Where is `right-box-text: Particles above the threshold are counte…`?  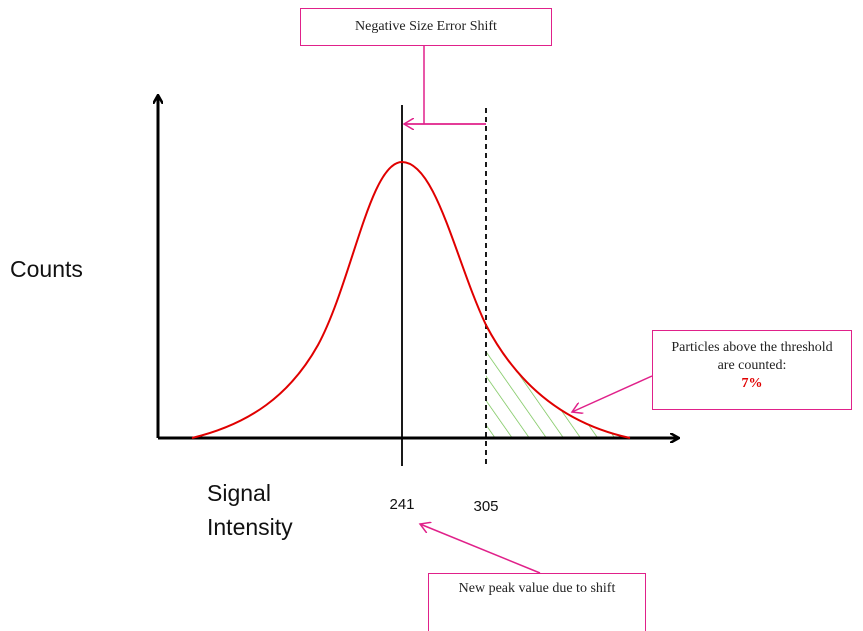
right-box-text: Particles above the threshold are counte… is located at coordinates (752, 356).